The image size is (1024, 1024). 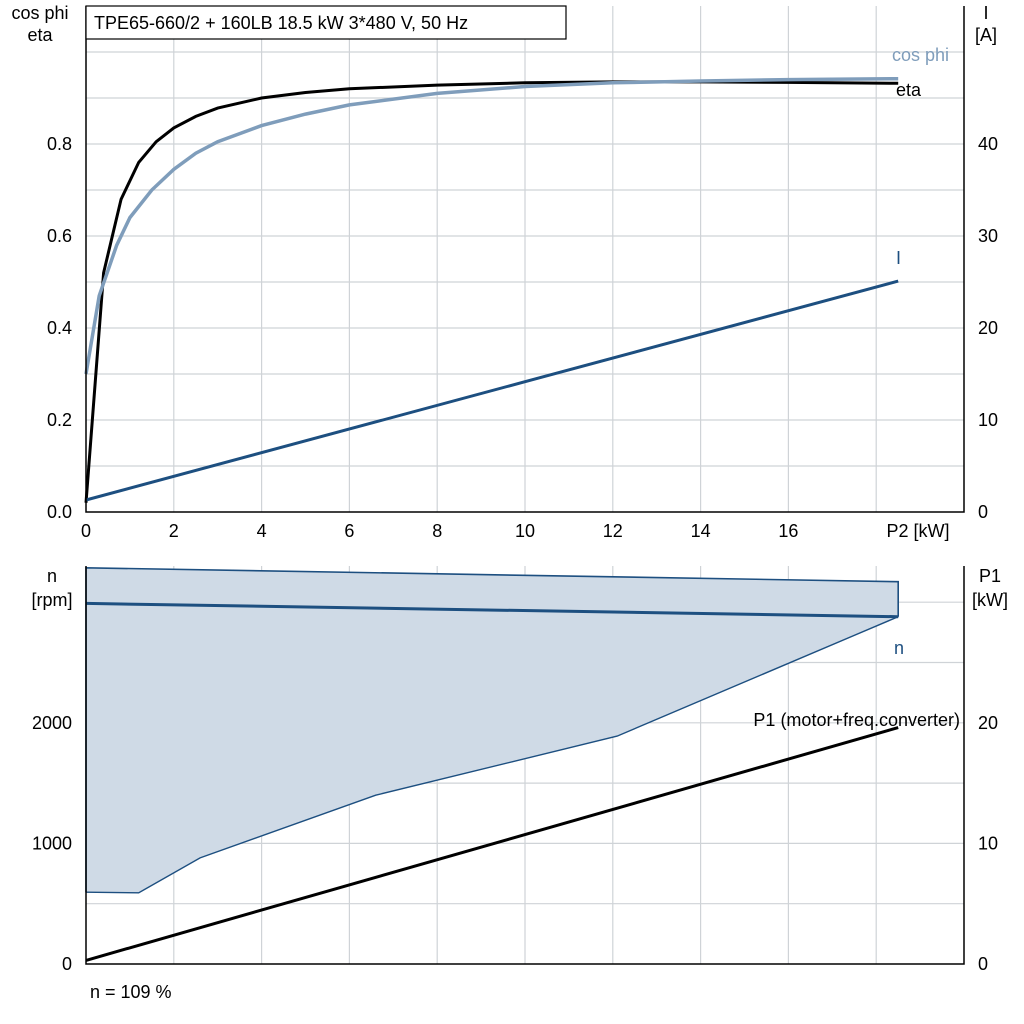 What do you see at coordinates (174, 531) in the screenshot?
I see `x-tick-label: 2` at bounding box center [174, 531].